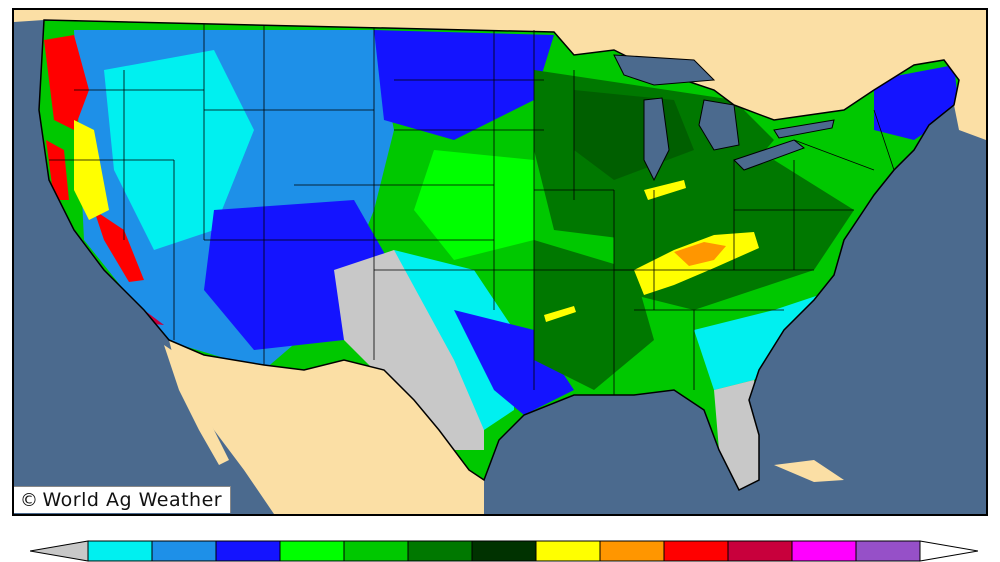 This screenshot has width=1000, height=562. What do you see at coordinates (719, 125) in the screenshot?
I see `lake-huron` at bounding box center [719, 125].